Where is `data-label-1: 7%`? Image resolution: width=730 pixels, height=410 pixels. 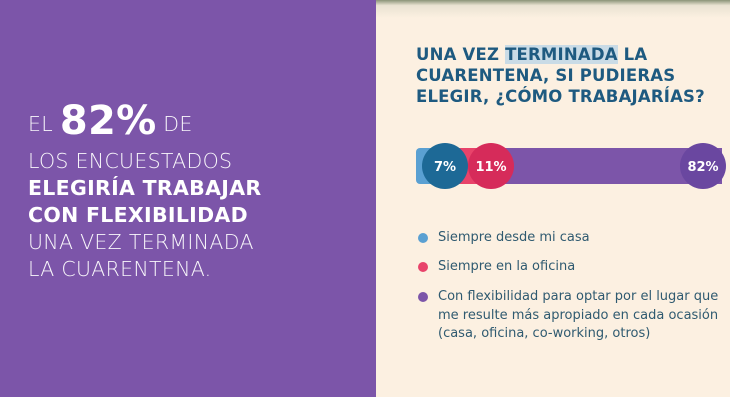 data-label-1: 7% is located at coordinates (445, 167).